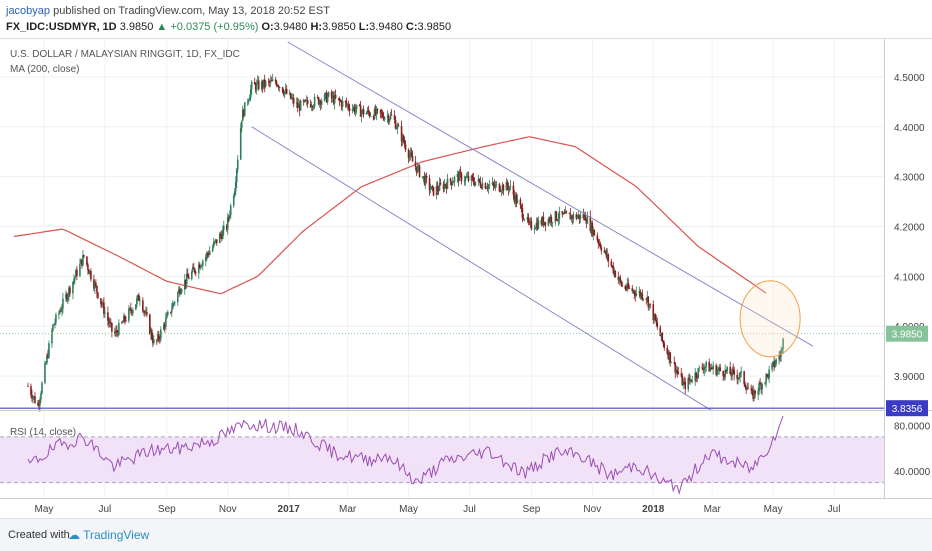 Image resolution: width=932 pixels, height=551 pixels. Describe the element at coordinates (214, 27) in the screenshot. I see `price-change: +0.0375 (+0.95%)` at that location.